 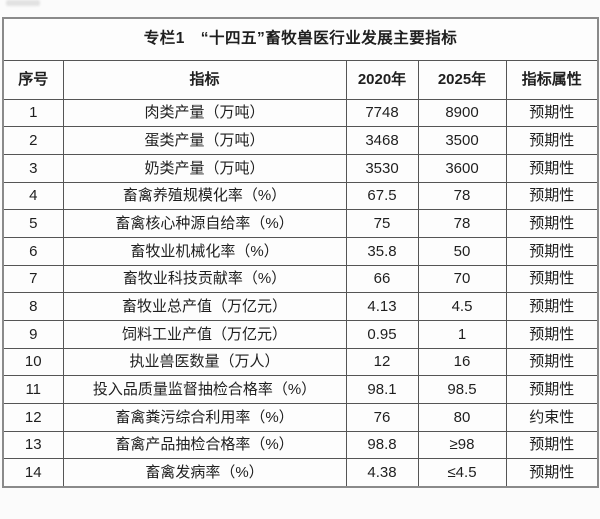 What do you see at coordinates (462, 251) in the screenshot?
I see `value-2025-cell: 50` at bounding box center [462, 251].